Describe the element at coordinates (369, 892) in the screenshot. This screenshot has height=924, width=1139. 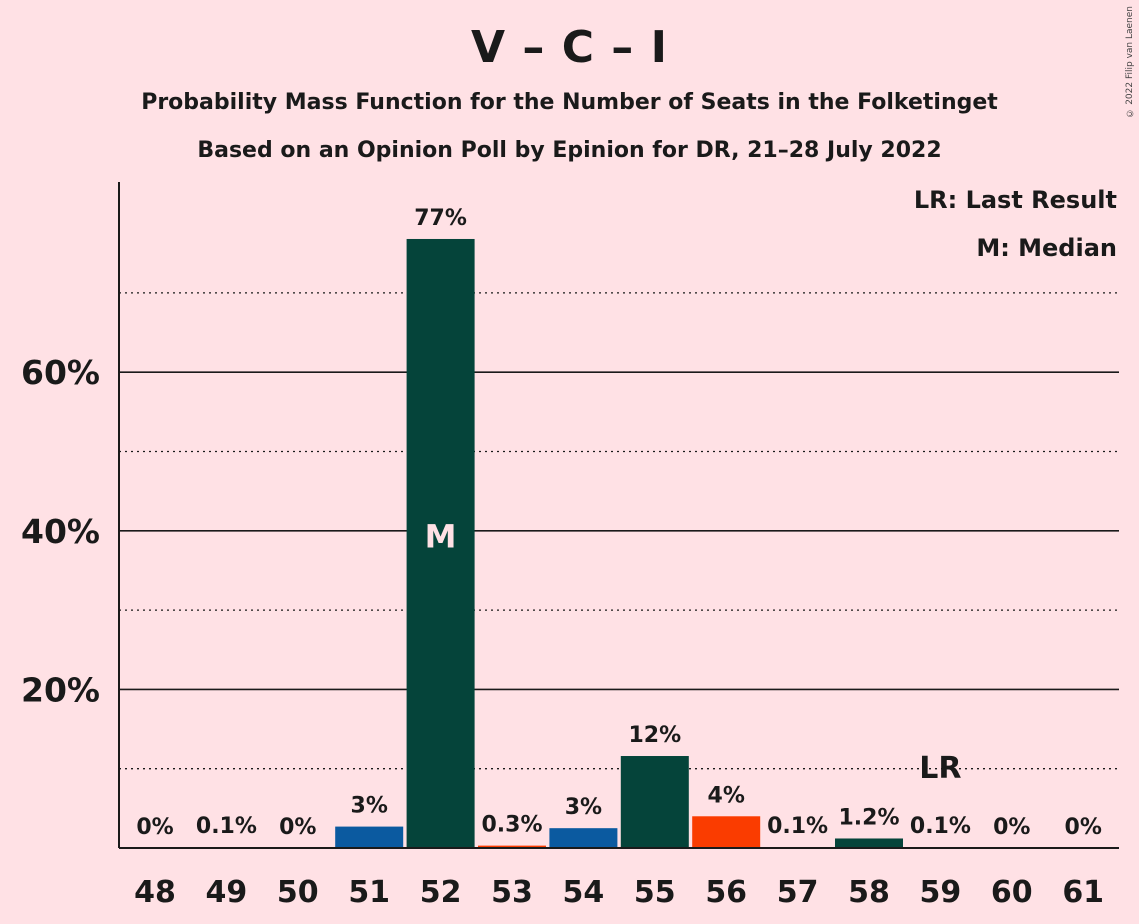
I see `x-tick-label: 51` at that location.